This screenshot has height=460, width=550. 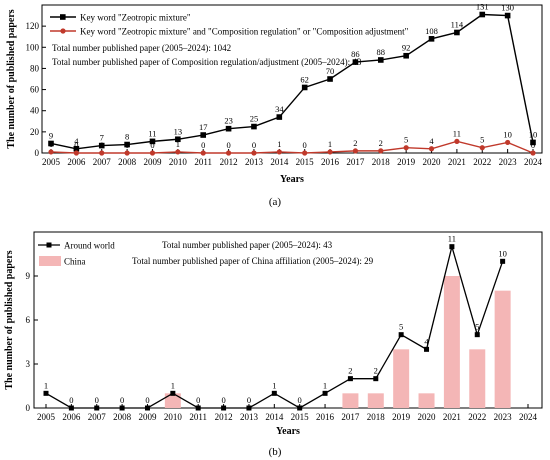 I want to click on x-tick-label-b: 2012, so click(x=224, y=417).